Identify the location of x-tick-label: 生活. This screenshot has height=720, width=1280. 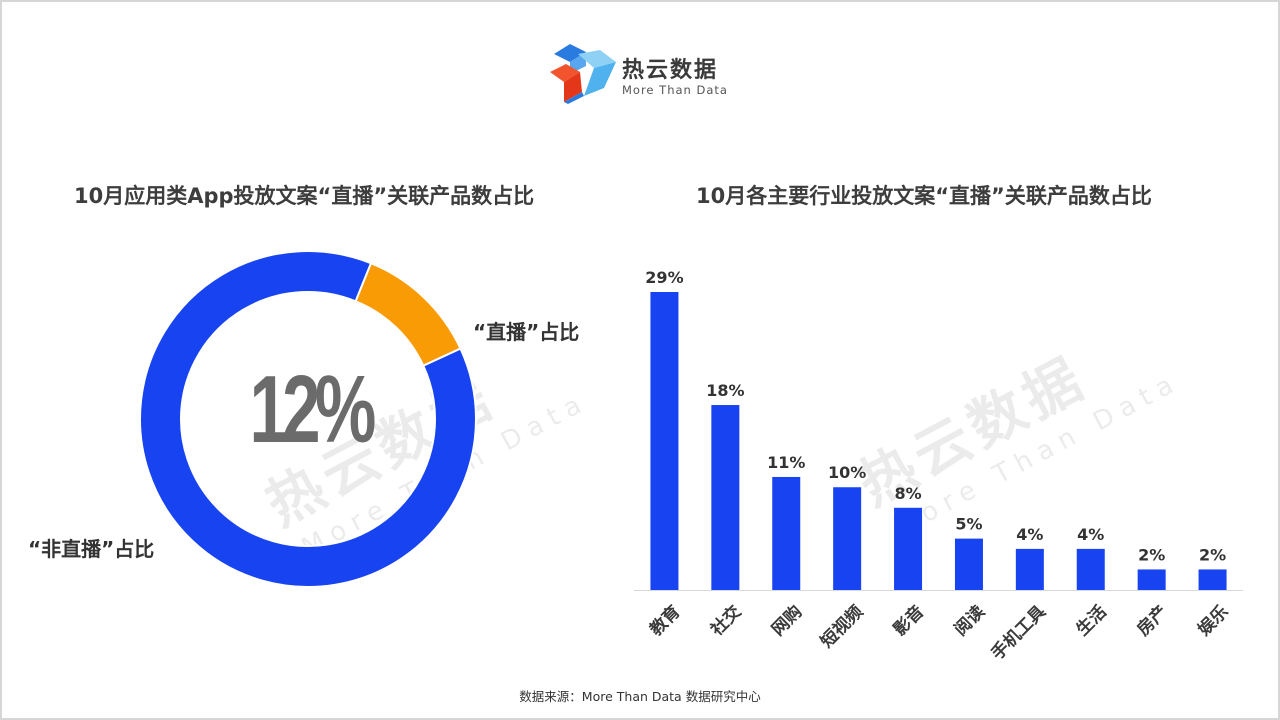
(1091, 620).